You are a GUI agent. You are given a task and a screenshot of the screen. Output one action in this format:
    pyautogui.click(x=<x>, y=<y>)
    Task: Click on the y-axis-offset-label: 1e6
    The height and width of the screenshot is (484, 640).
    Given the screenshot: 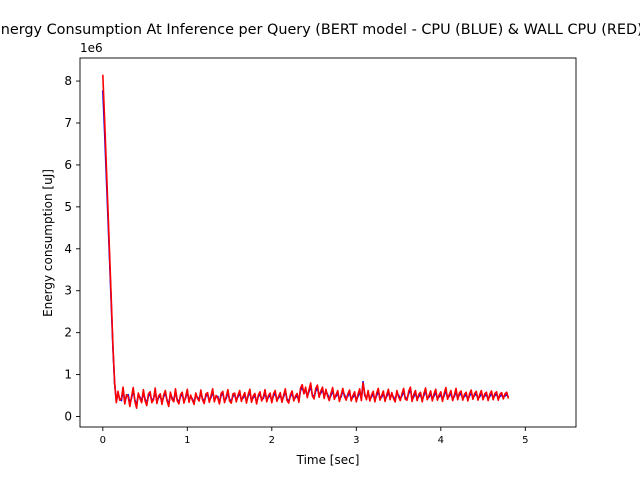 What is the action you would take?
    pyautogui.click(x=91, y=48)
    